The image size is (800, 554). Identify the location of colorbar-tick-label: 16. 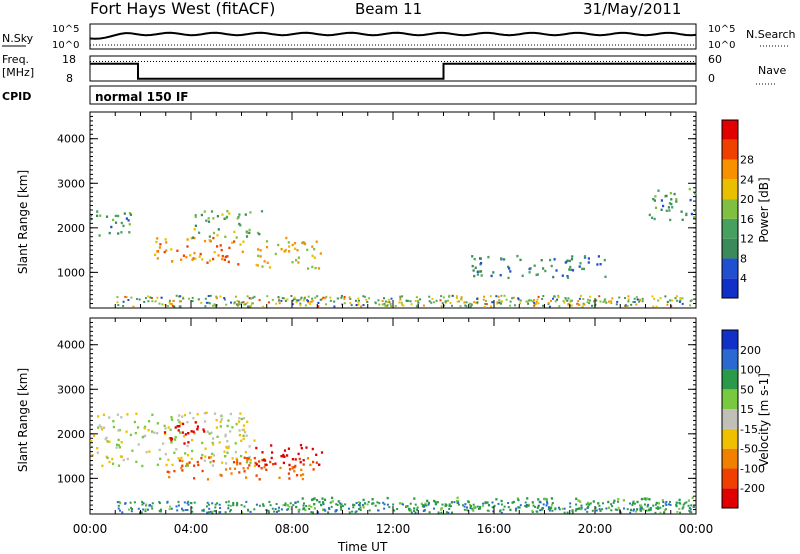
(747, 219).